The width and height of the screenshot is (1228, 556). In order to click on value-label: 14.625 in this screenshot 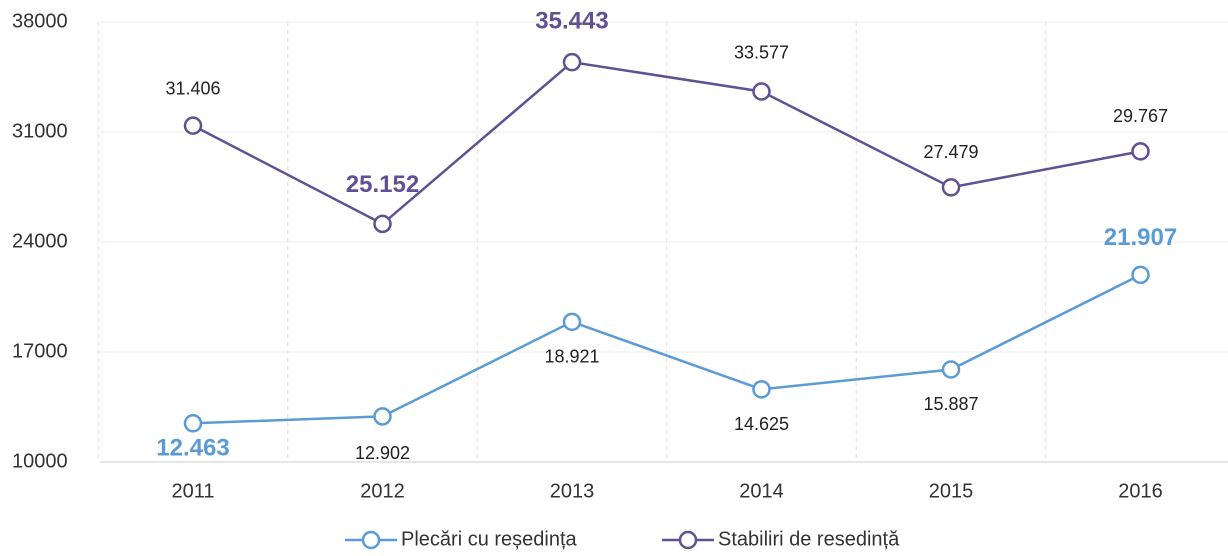, I will do `click(761, 424)`.